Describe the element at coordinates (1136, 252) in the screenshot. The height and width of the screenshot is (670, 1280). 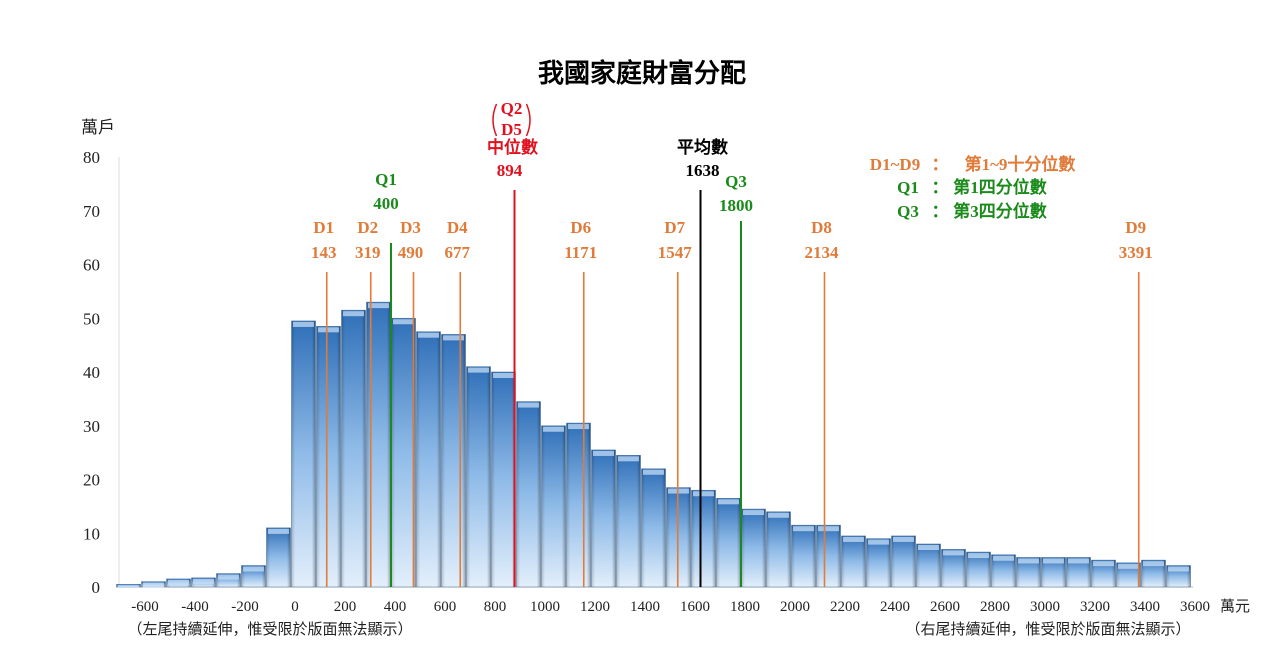
I see `marker-value: 3391` at that location.